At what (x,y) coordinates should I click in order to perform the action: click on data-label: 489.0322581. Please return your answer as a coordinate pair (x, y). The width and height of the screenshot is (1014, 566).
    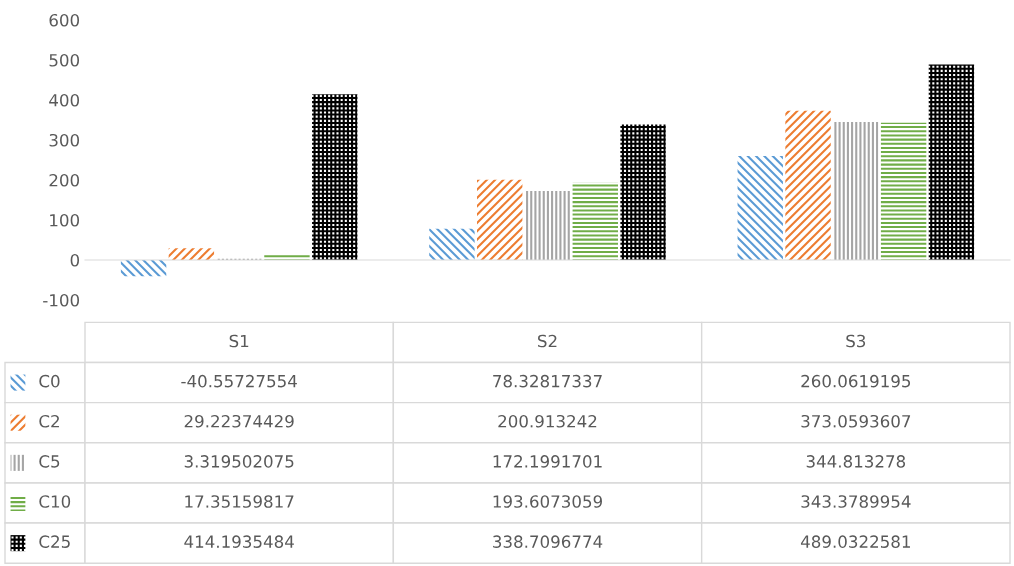
    Looking at the image, I should click on (855, 541).